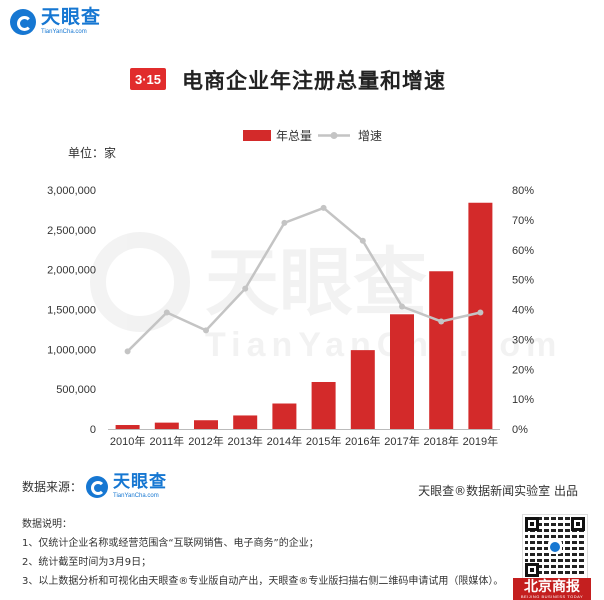 Image resolution: width=604 pixels, height=600 pixels. What do you see at coordinates (71, 231) in the screenshot?
I see `y-left-tick-label: 2,500,000` at bounding box center [71, 231].